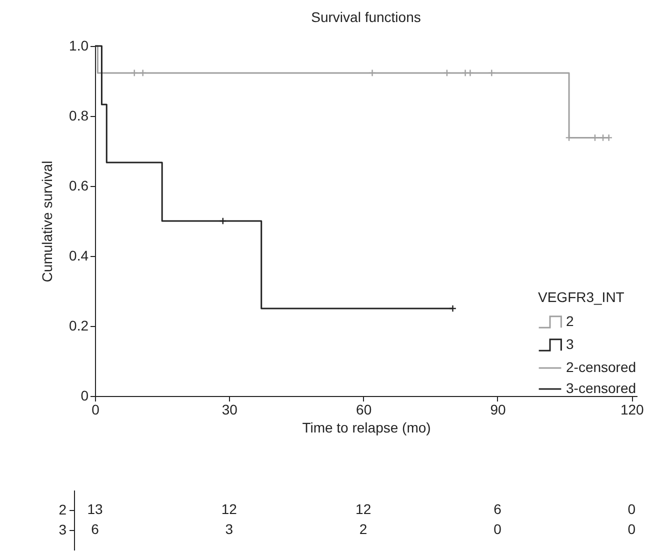  Describe the element at coordinates (581, 297) in the screenshot. I see `legend-title: VEGFR3_INT` at that location.